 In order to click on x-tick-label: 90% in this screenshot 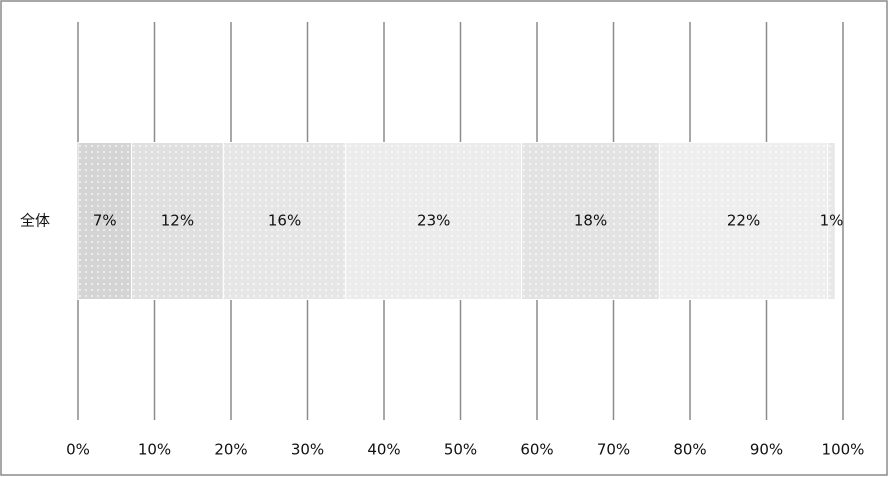, I will do `click(766, 450)`.